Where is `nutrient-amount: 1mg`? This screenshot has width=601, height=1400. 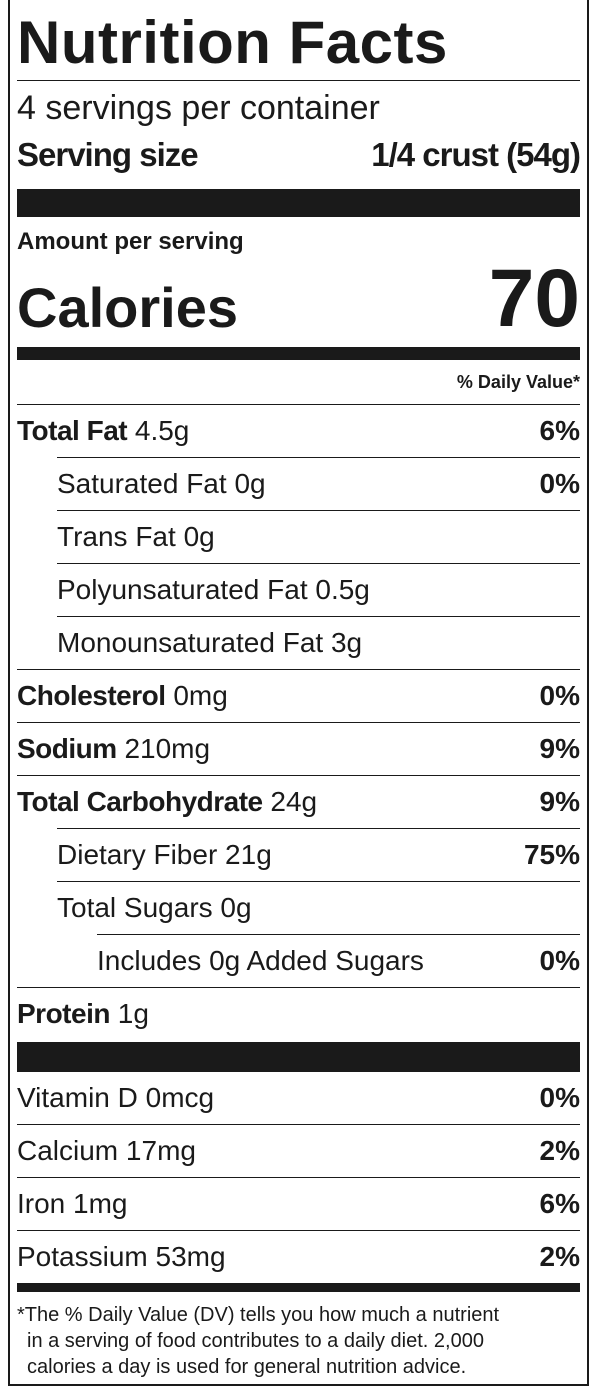 nutrient-amount: 1mg is located at coordinates (100, 1203).